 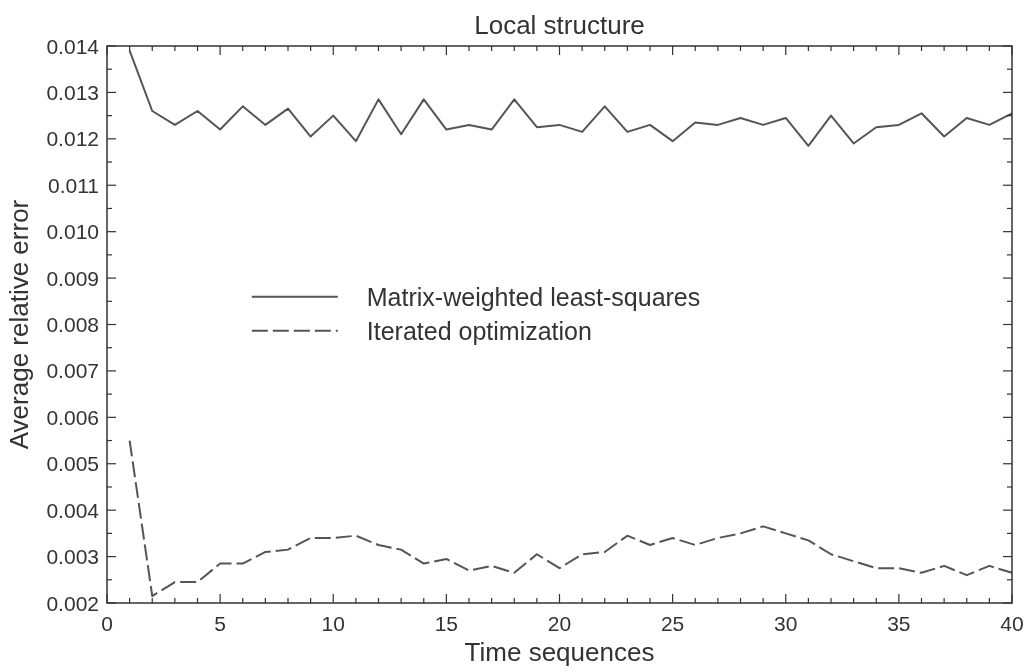 What do you see at coordinates (72, 232) in the screenshot?
I see `y-tick-label: 0.010` at bounding box center [72, 232].